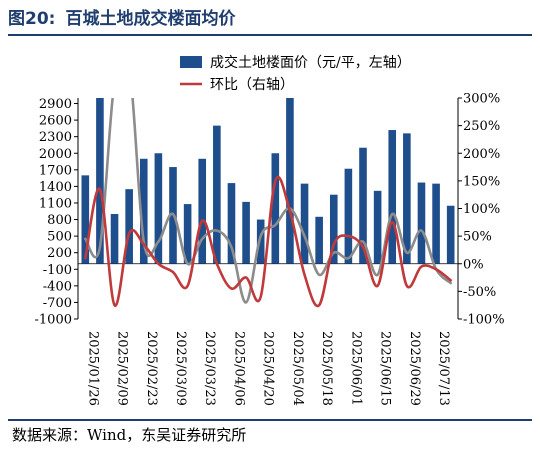 This screenshot has width=540, height=456. Describe the element at coordinates (481, 126) in the screenshot. I see `right-tick-label: 250%` at that location.